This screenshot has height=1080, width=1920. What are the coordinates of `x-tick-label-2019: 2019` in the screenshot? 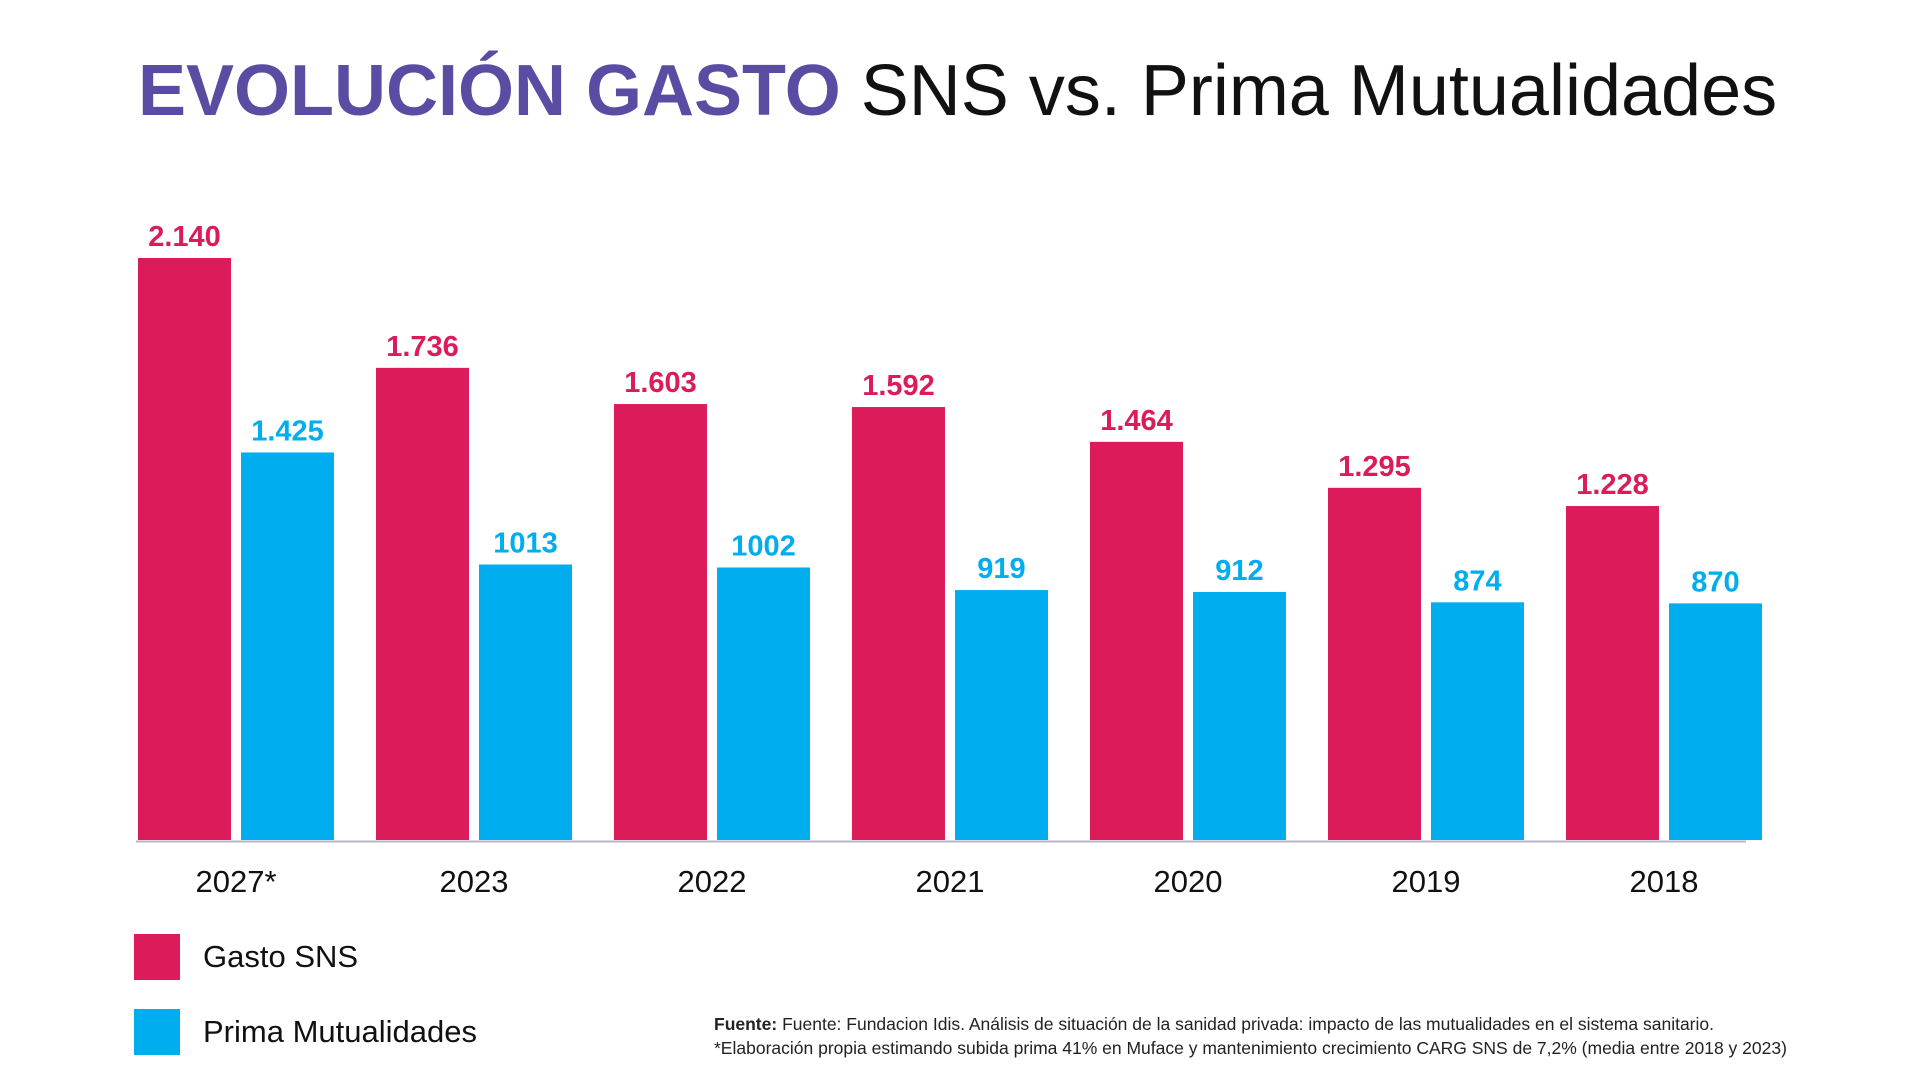 It's located at (1426, 881).